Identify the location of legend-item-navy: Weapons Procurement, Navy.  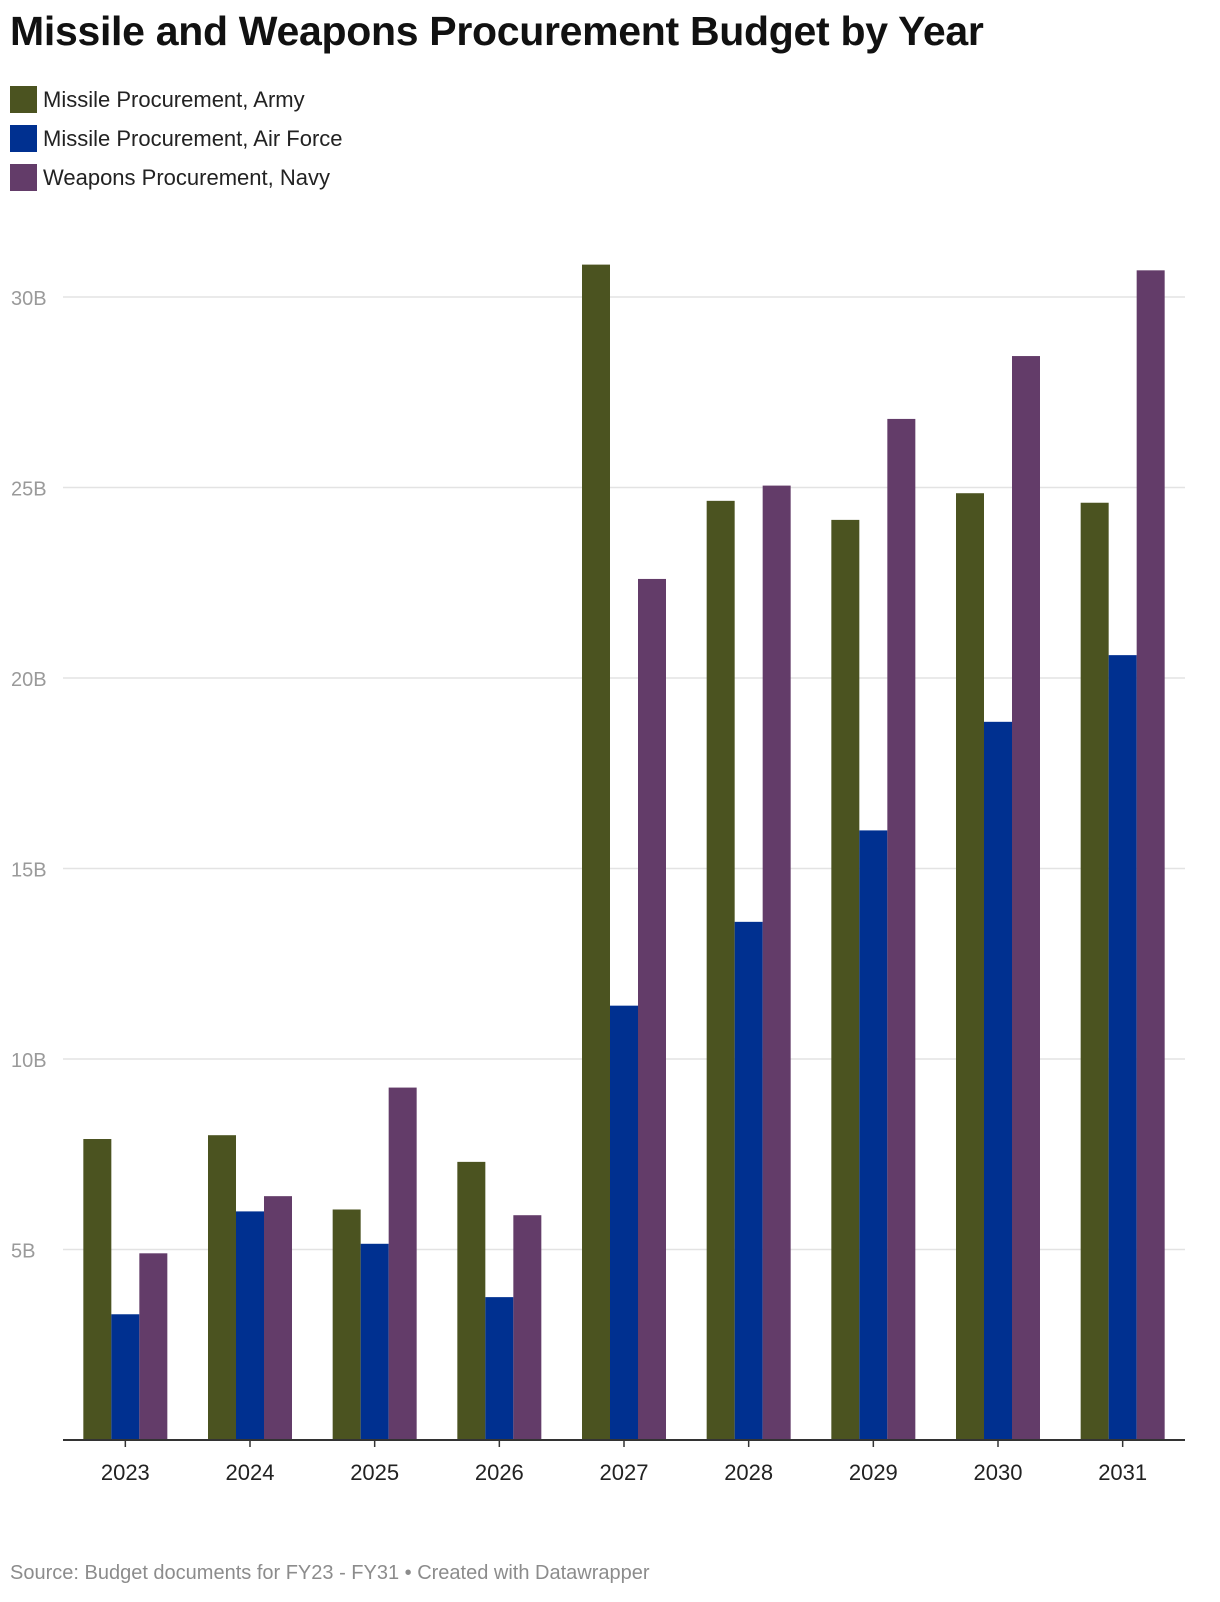
(176, 177).